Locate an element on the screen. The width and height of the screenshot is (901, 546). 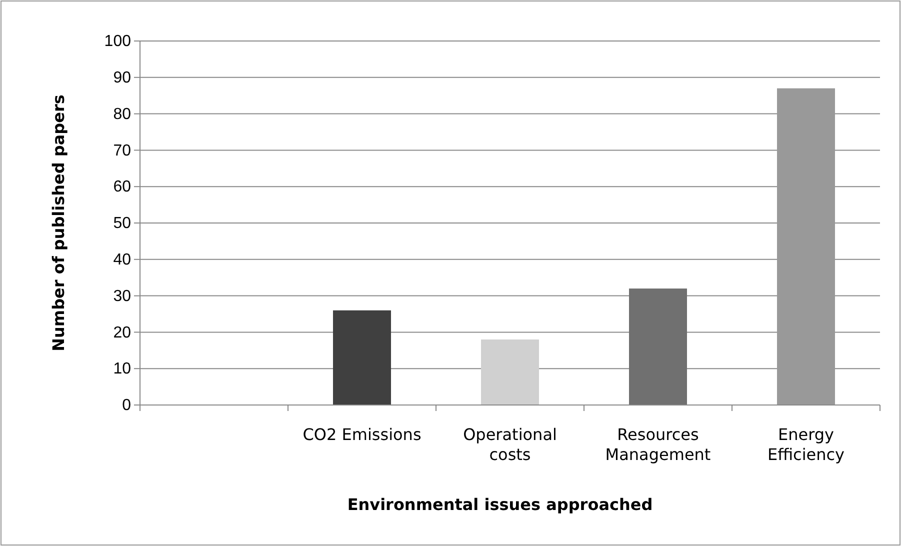
x-tick-label: Energy Efficiency is located at coordinates (806, 444).